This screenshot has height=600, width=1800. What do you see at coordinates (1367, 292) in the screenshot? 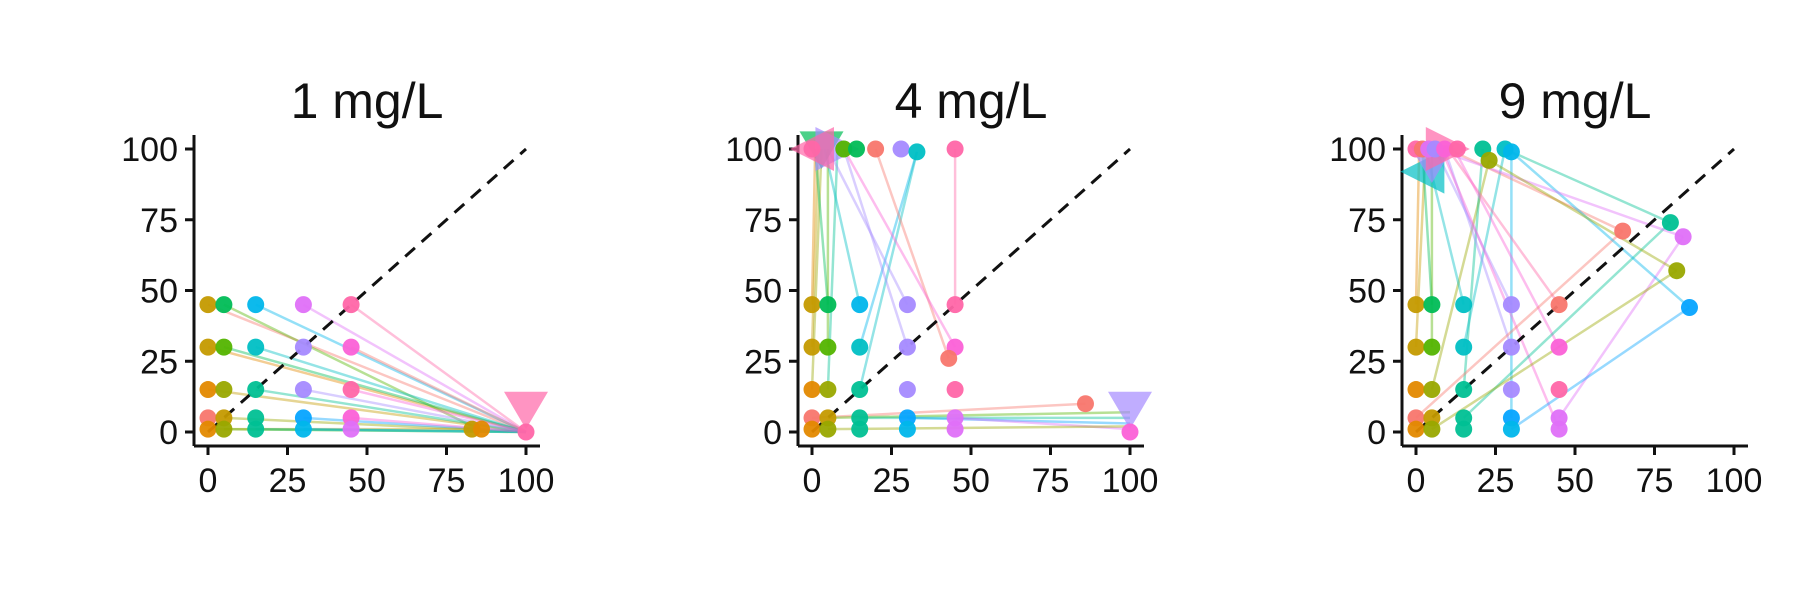
I see `y-tick-label: 50` at bounding box center [1367, 292].